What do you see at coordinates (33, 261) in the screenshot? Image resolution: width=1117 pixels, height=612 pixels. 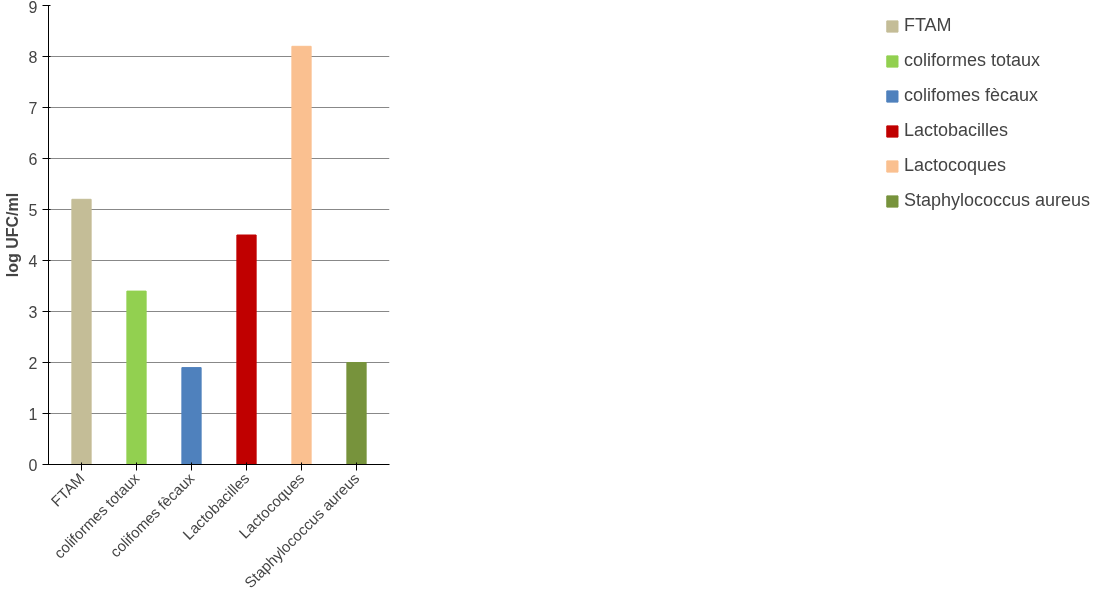 I see `y-tick-label: 4` at bounding box center [33, 261].